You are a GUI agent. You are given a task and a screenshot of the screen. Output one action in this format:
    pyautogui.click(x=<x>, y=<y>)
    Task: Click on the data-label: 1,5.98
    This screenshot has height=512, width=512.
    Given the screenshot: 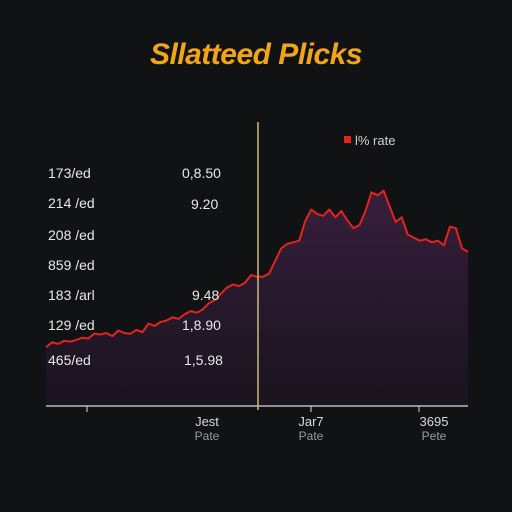 What is the action you would take?
    pyautogui.click(x=203, y=360)
    